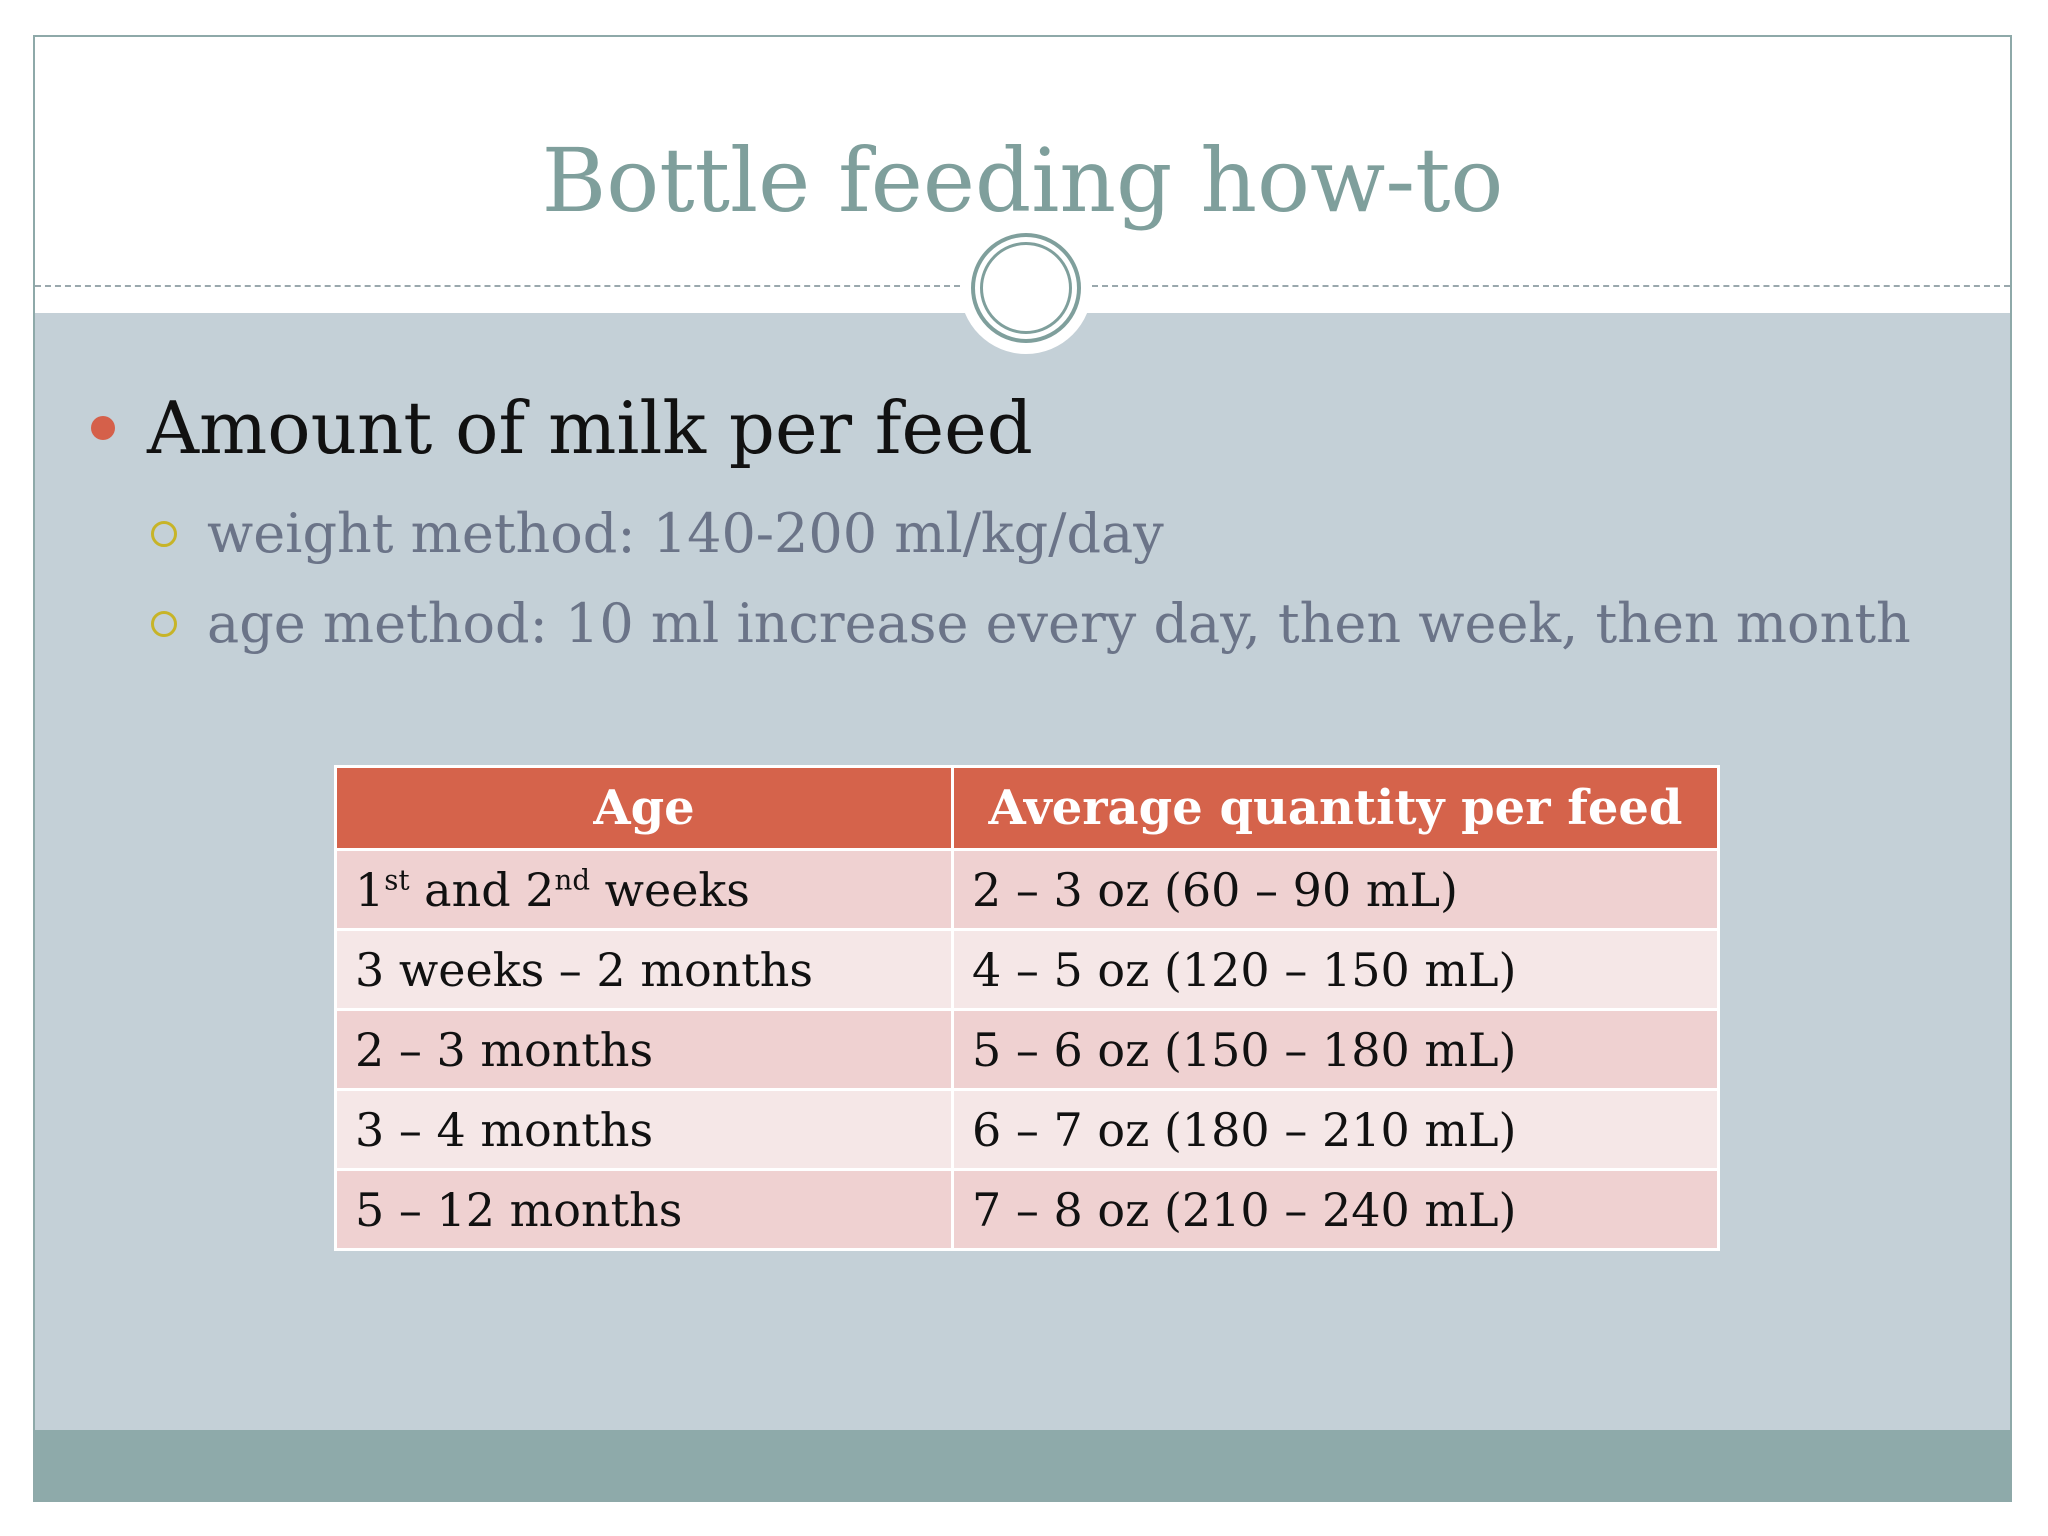  Describe the element at coordinates (657, 534) in the screenshot. I see `sub-bullet-weight-method: weight method: 140-200 ml/kg/day` at that location.